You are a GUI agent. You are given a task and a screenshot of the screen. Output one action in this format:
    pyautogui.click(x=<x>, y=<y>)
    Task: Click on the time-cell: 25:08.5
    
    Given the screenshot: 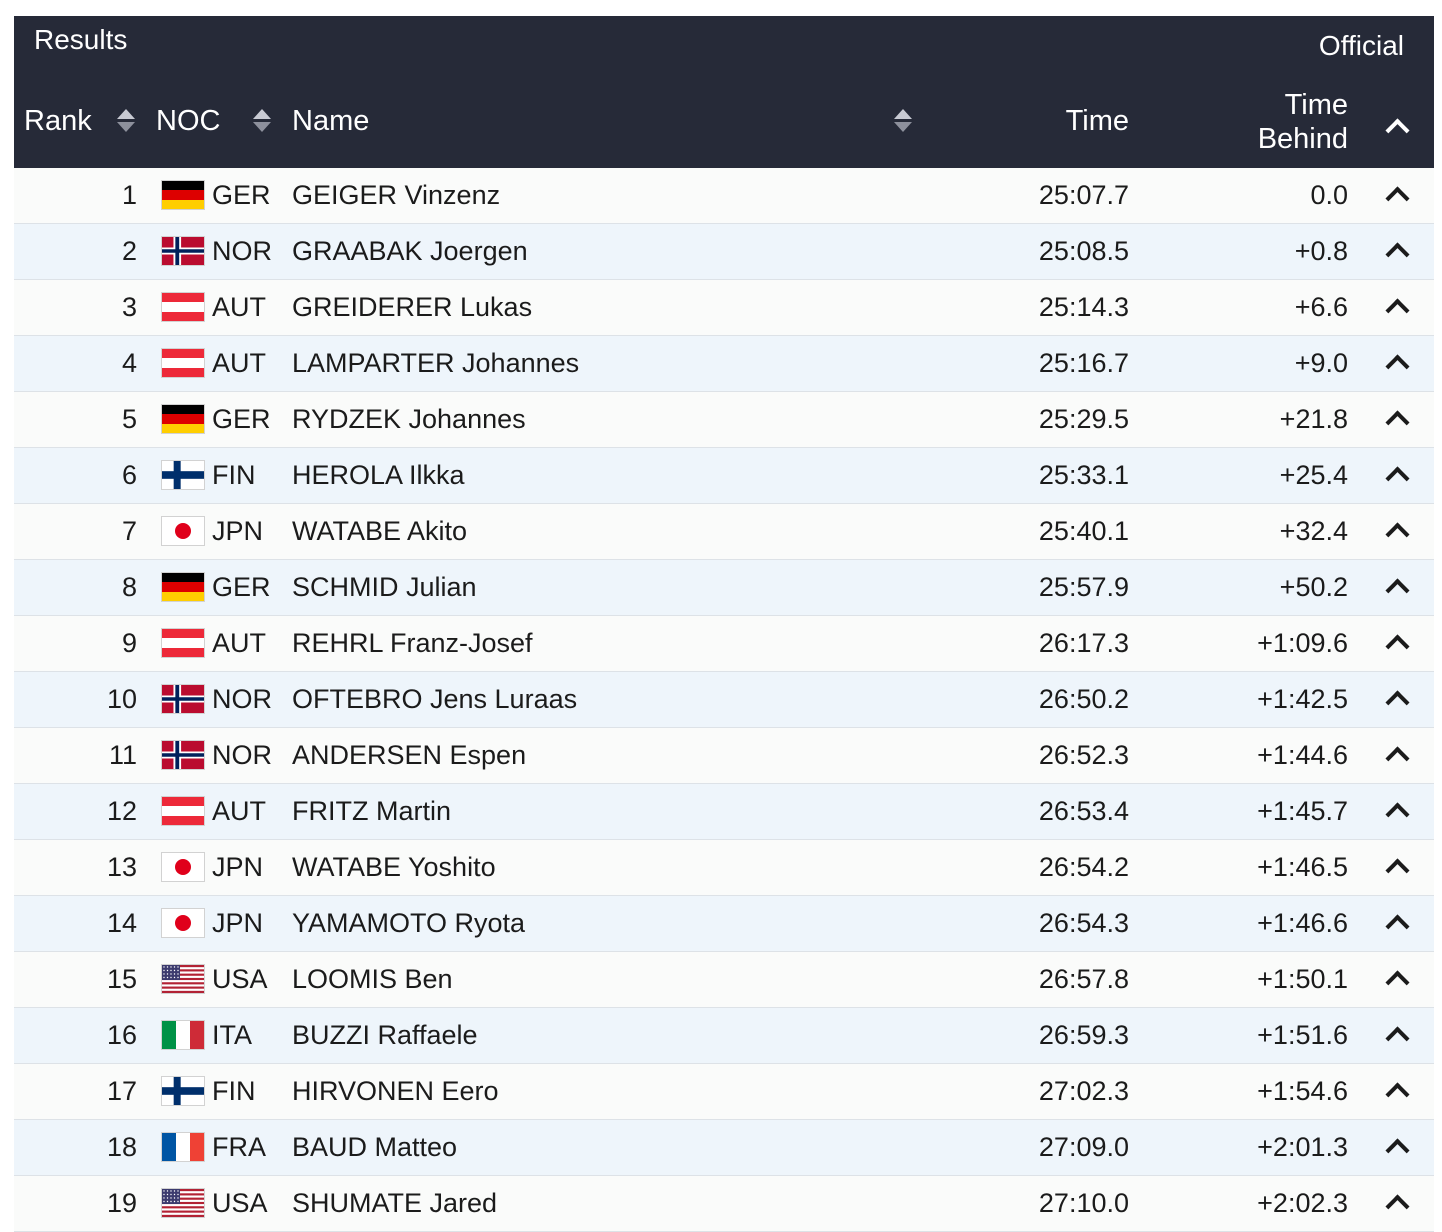 What is the action you would take?
    pyautogui.click(x=1083, y=251)
    